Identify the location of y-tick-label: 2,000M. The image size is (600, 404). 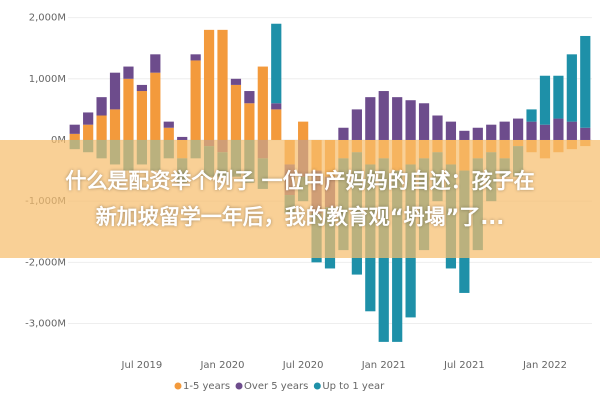
(47, 18).